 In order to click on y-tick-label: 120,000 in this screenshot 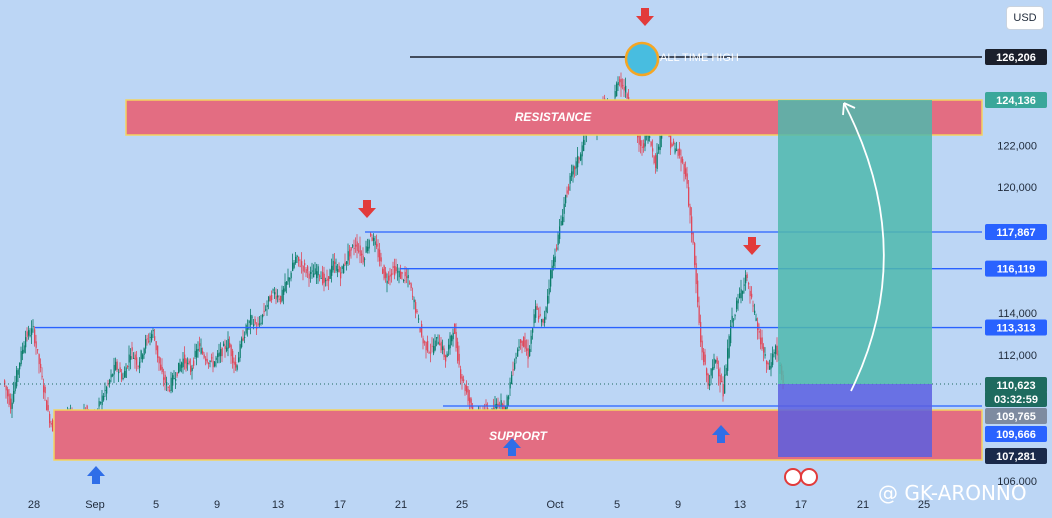, I will do `click(1017, 188)`.